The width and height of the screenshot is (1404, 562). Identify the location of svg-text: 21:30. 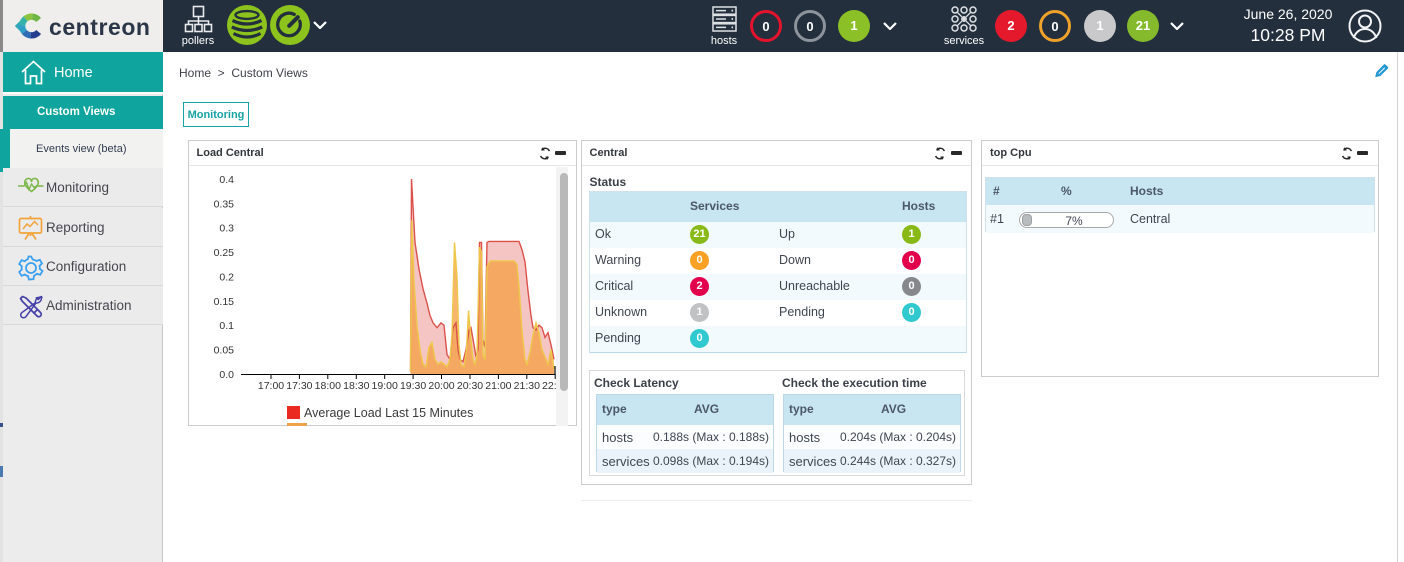
(527, 386).